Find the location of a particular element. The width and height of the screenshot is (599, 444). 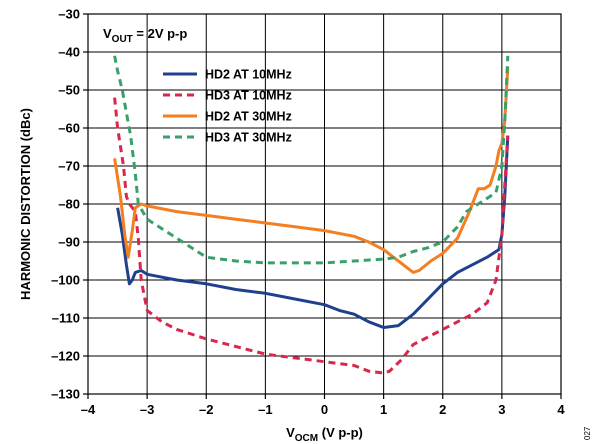

x-tick-label: 2 is located at coordinates (442, 409).